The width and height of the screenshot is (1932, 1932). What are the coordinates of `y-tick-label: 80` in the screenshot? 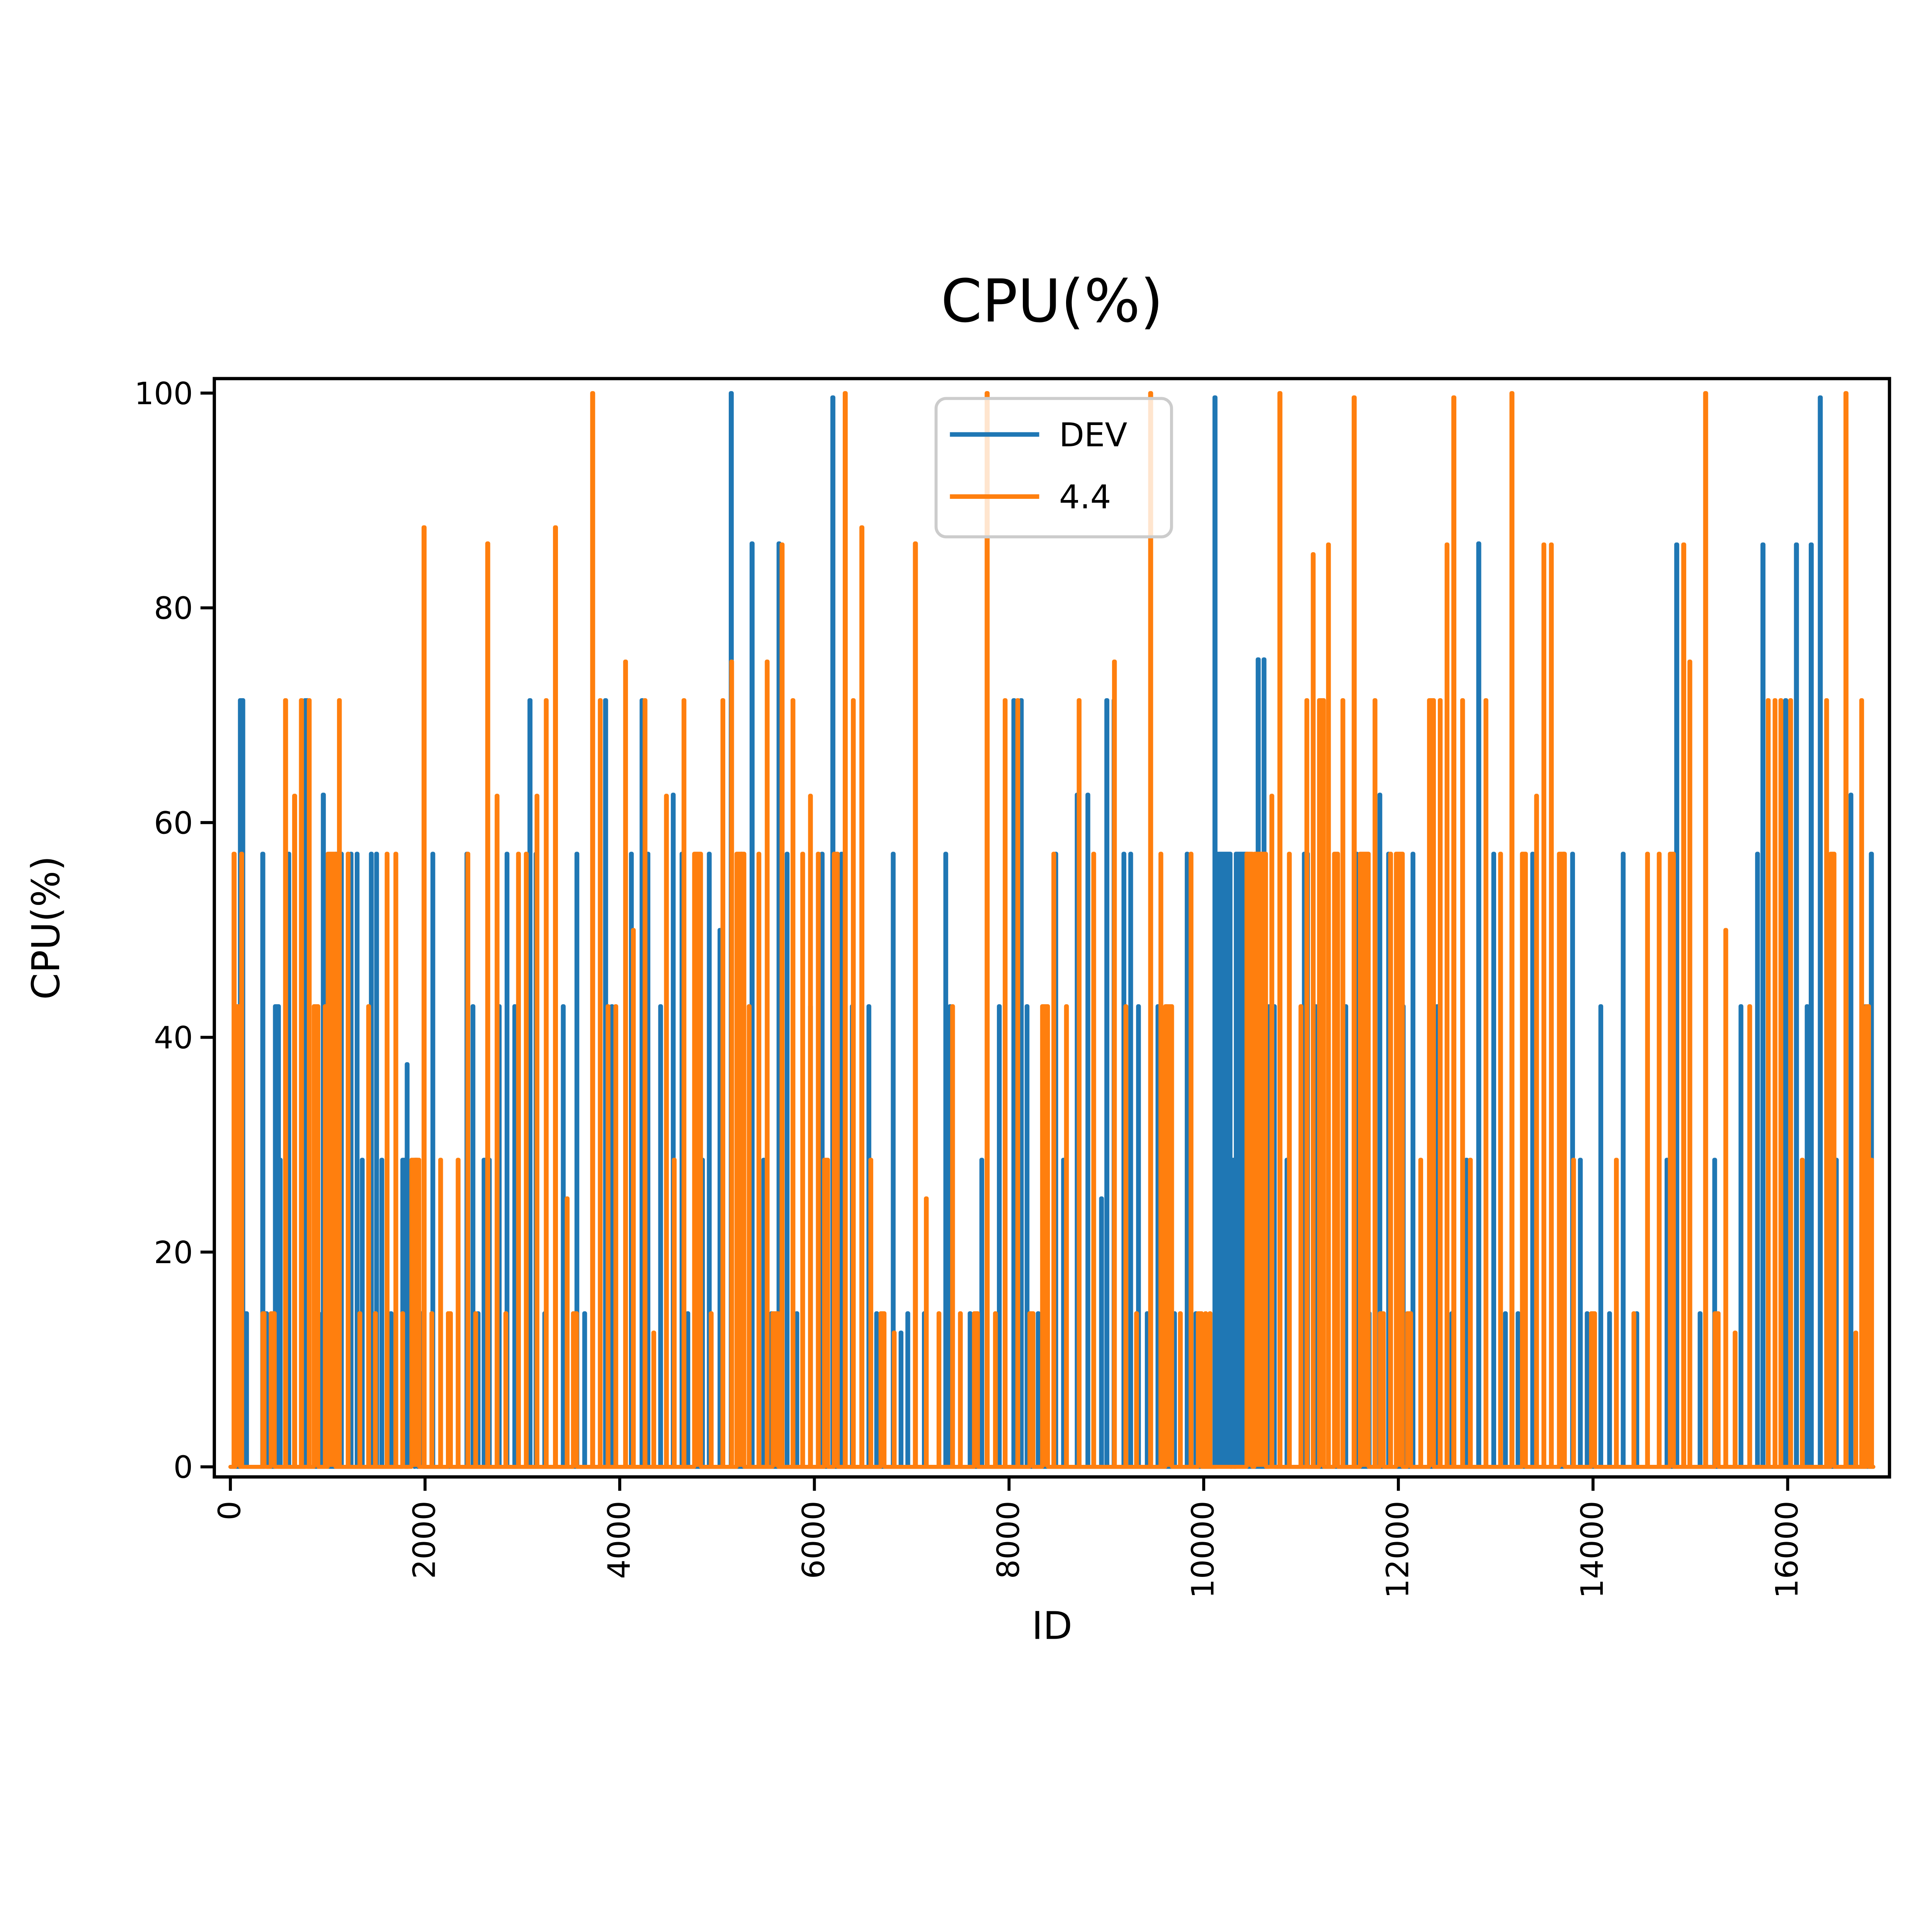 It's located at (174, 608).